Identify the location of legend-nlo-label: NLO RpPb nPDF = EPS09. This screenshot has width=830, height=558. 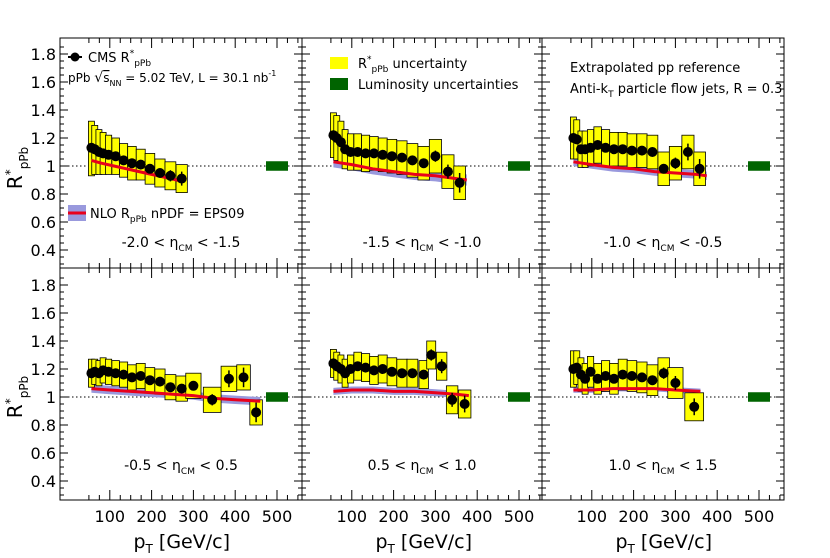
(167, 216).